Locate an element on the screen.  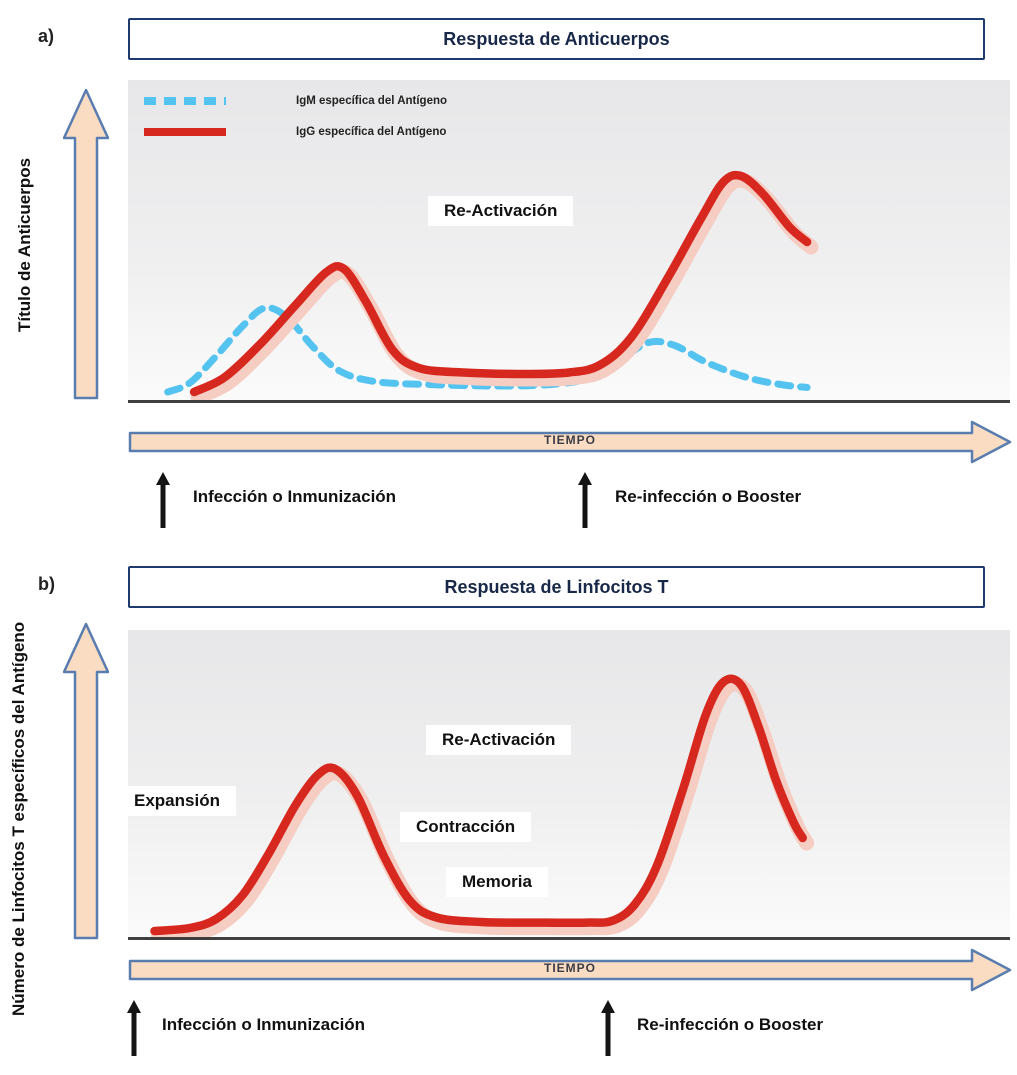
panel-a-index-label: a) is located at coordinates (46, 36).